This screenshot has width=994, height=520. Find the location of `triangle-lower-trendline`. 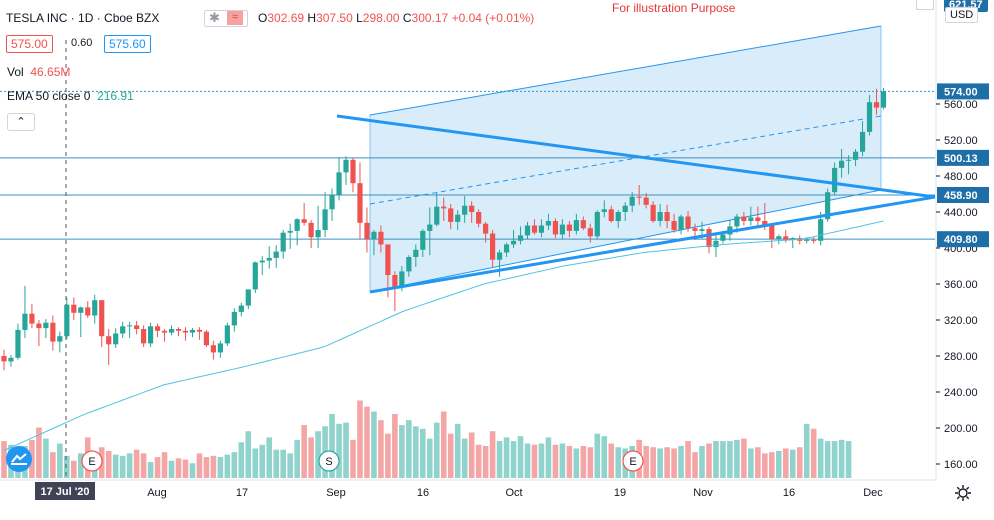

triangle-lower-trendline is located at coordinates (652, 244).